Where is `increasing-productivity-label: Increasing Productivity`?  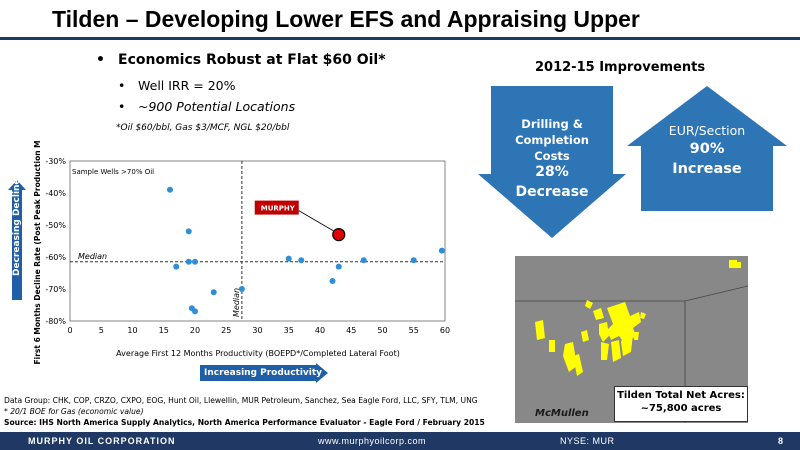
increasing-productivity-label: Increasing Productivity is located at coordinates (263, 373).